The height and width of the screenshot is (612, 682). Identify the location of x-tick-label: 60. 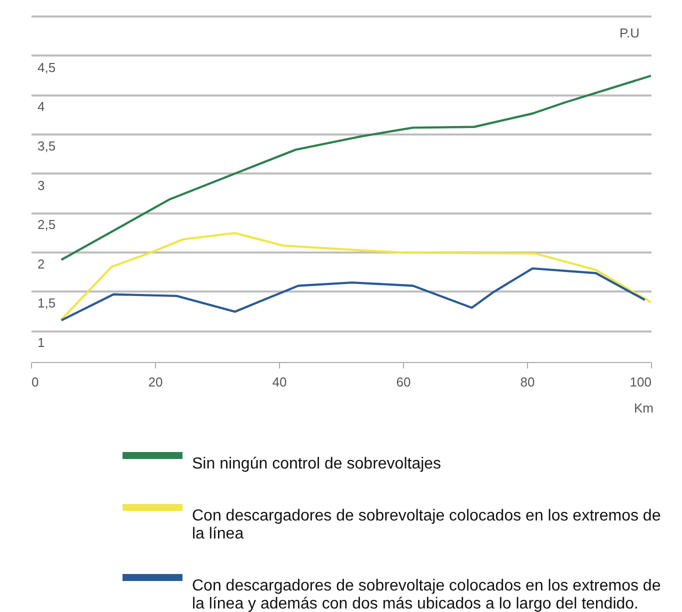
(403, 382).